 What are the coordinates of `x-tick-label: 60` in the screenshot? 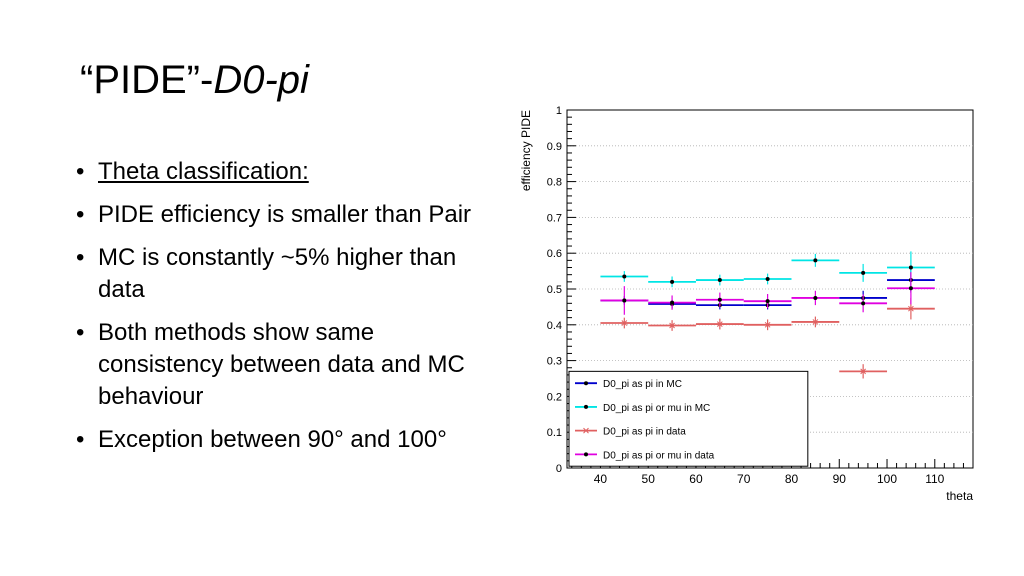 It's located at (696, 479).